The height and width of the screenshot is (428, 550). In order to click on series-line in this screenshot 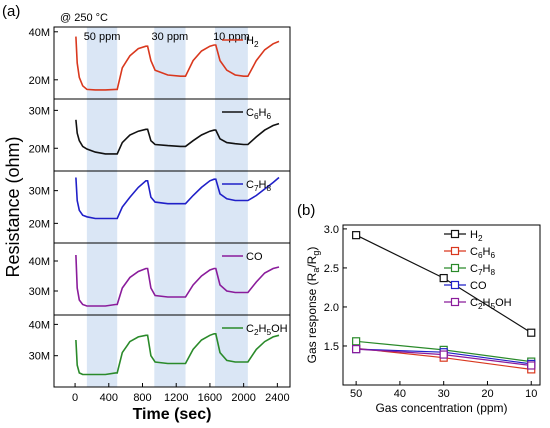, I will do `click(443, 284)`.